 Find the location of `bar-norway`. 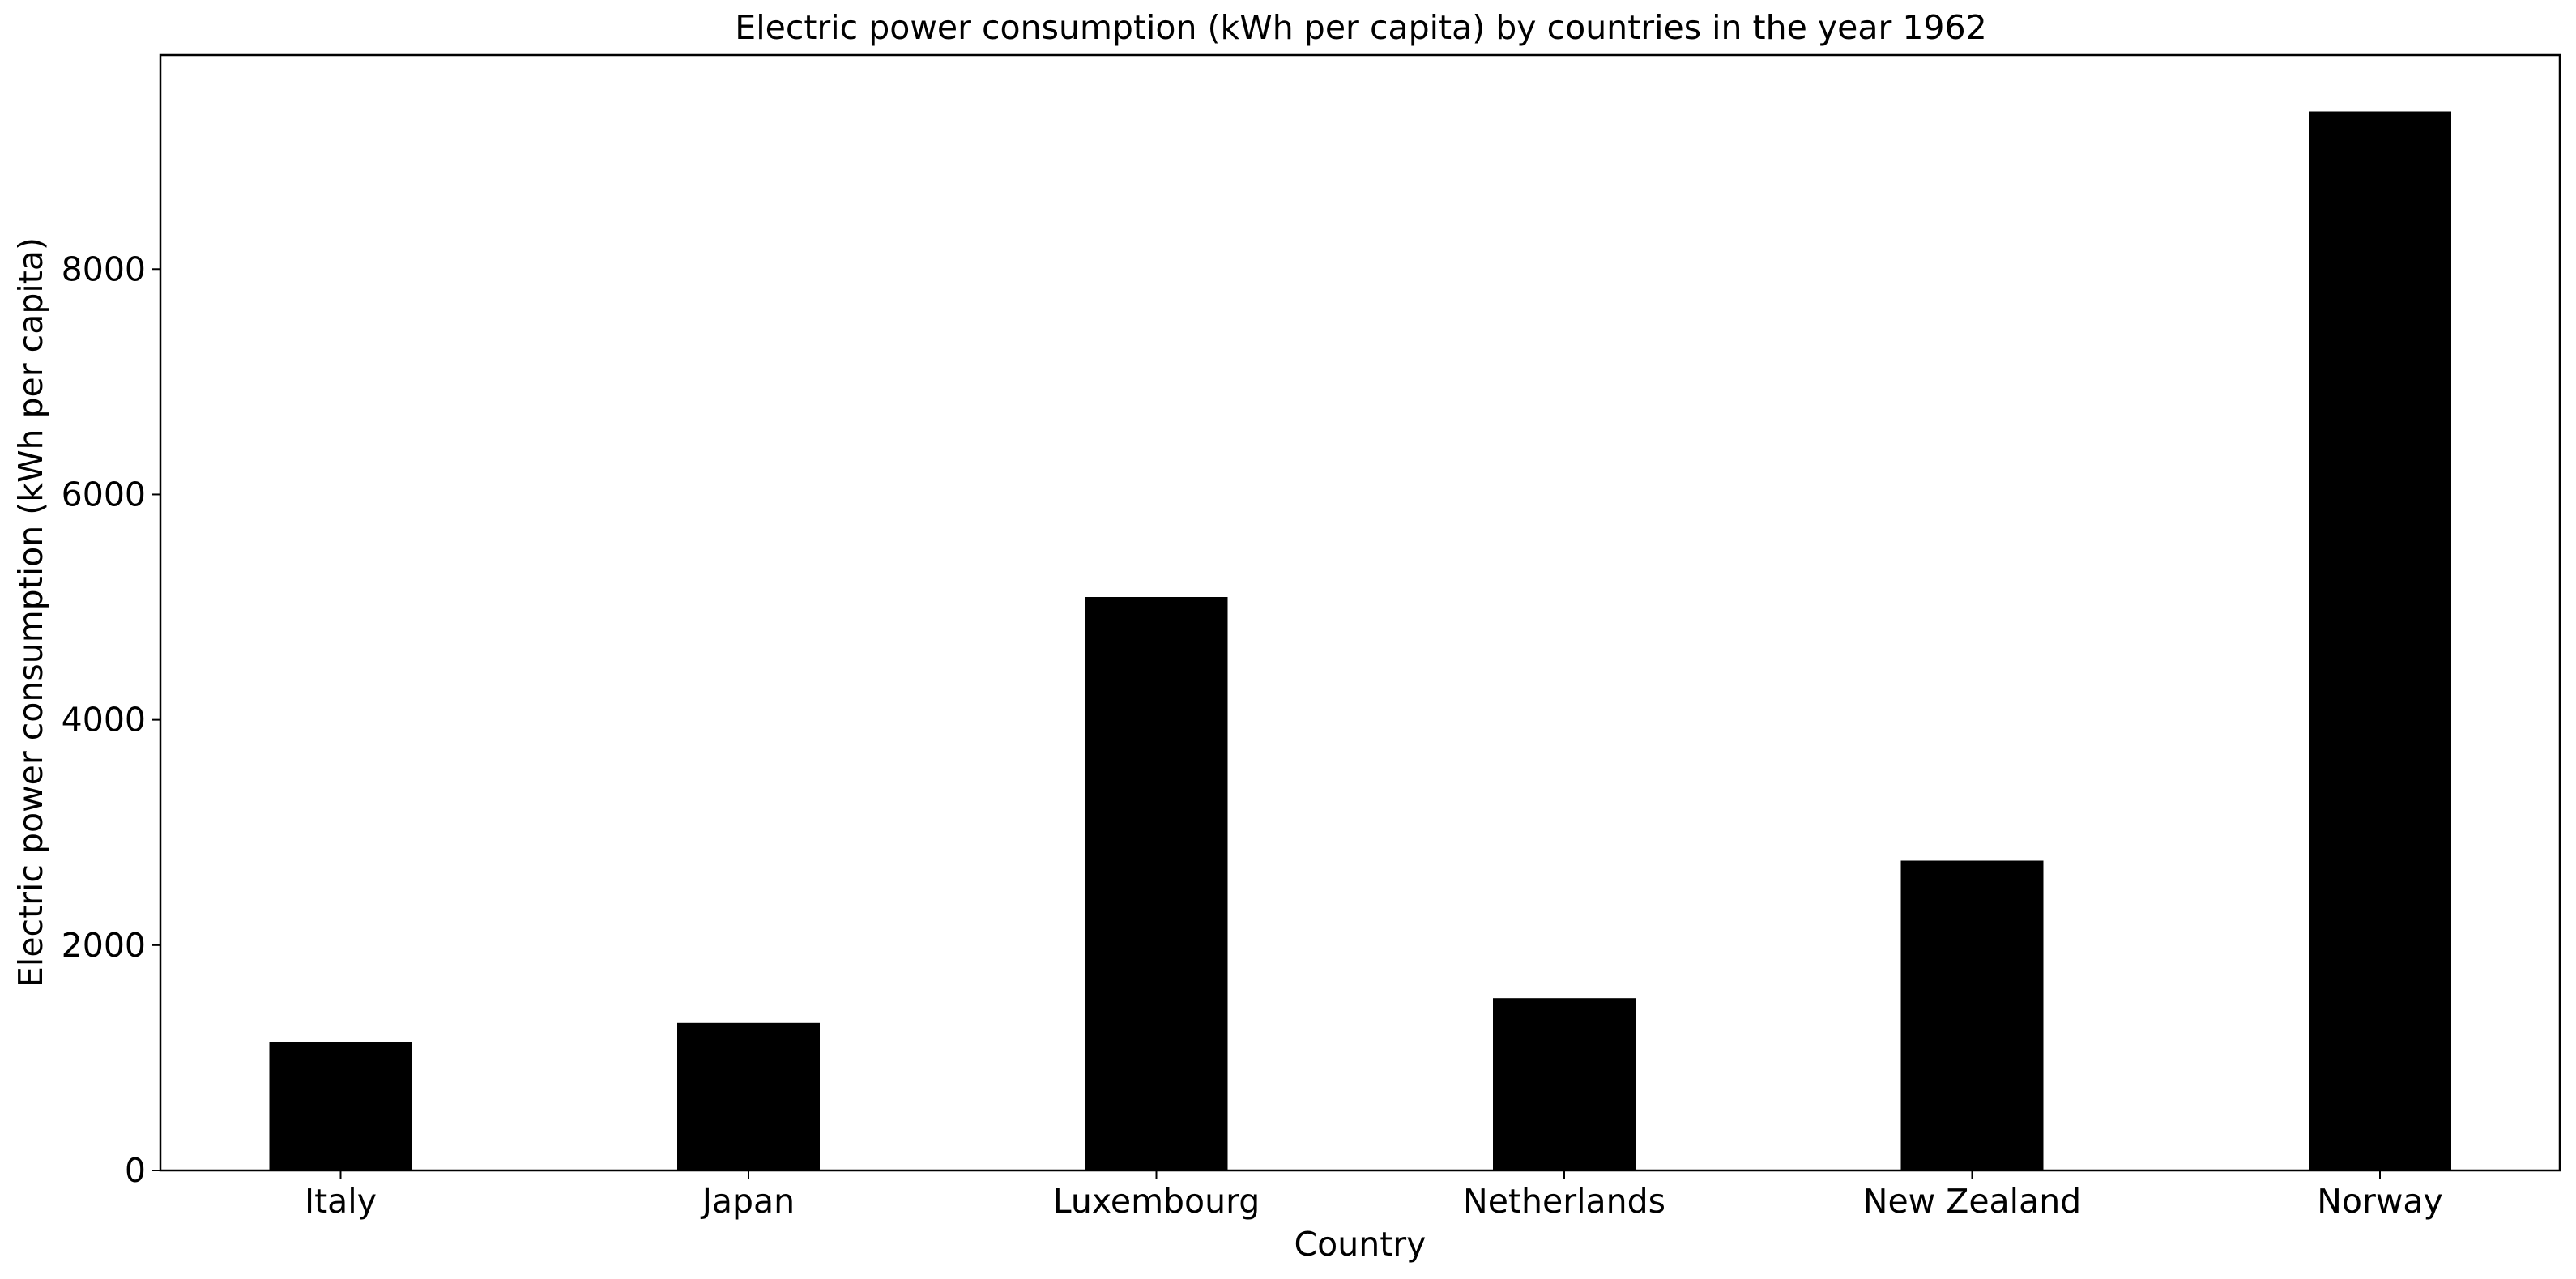

bar-norway is located at coordinates (2380, 640).